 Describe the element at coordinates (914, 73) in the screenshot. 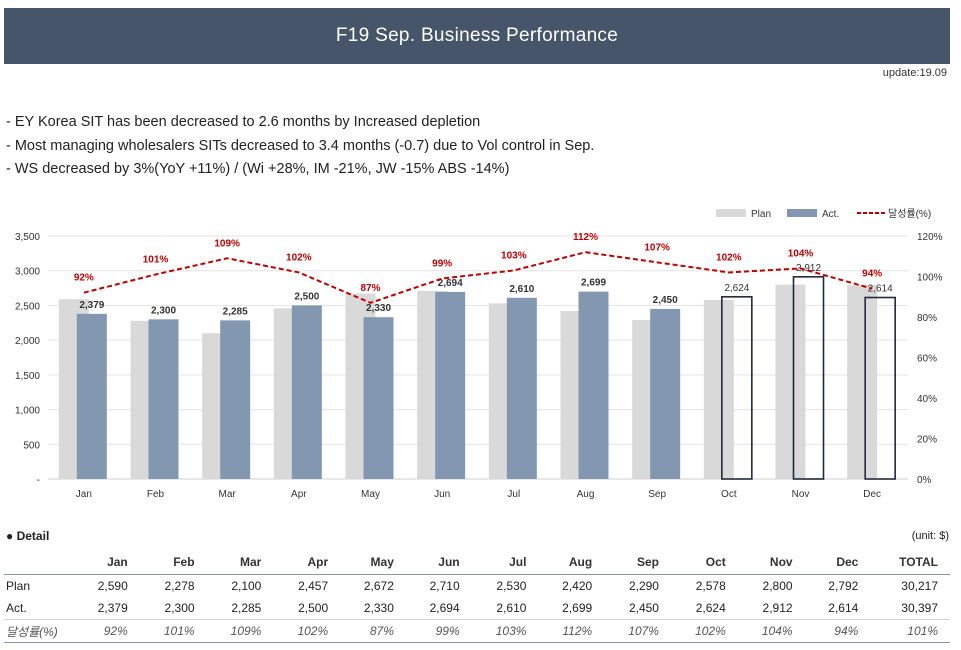

I see `update-date: update:19.09` at that location.